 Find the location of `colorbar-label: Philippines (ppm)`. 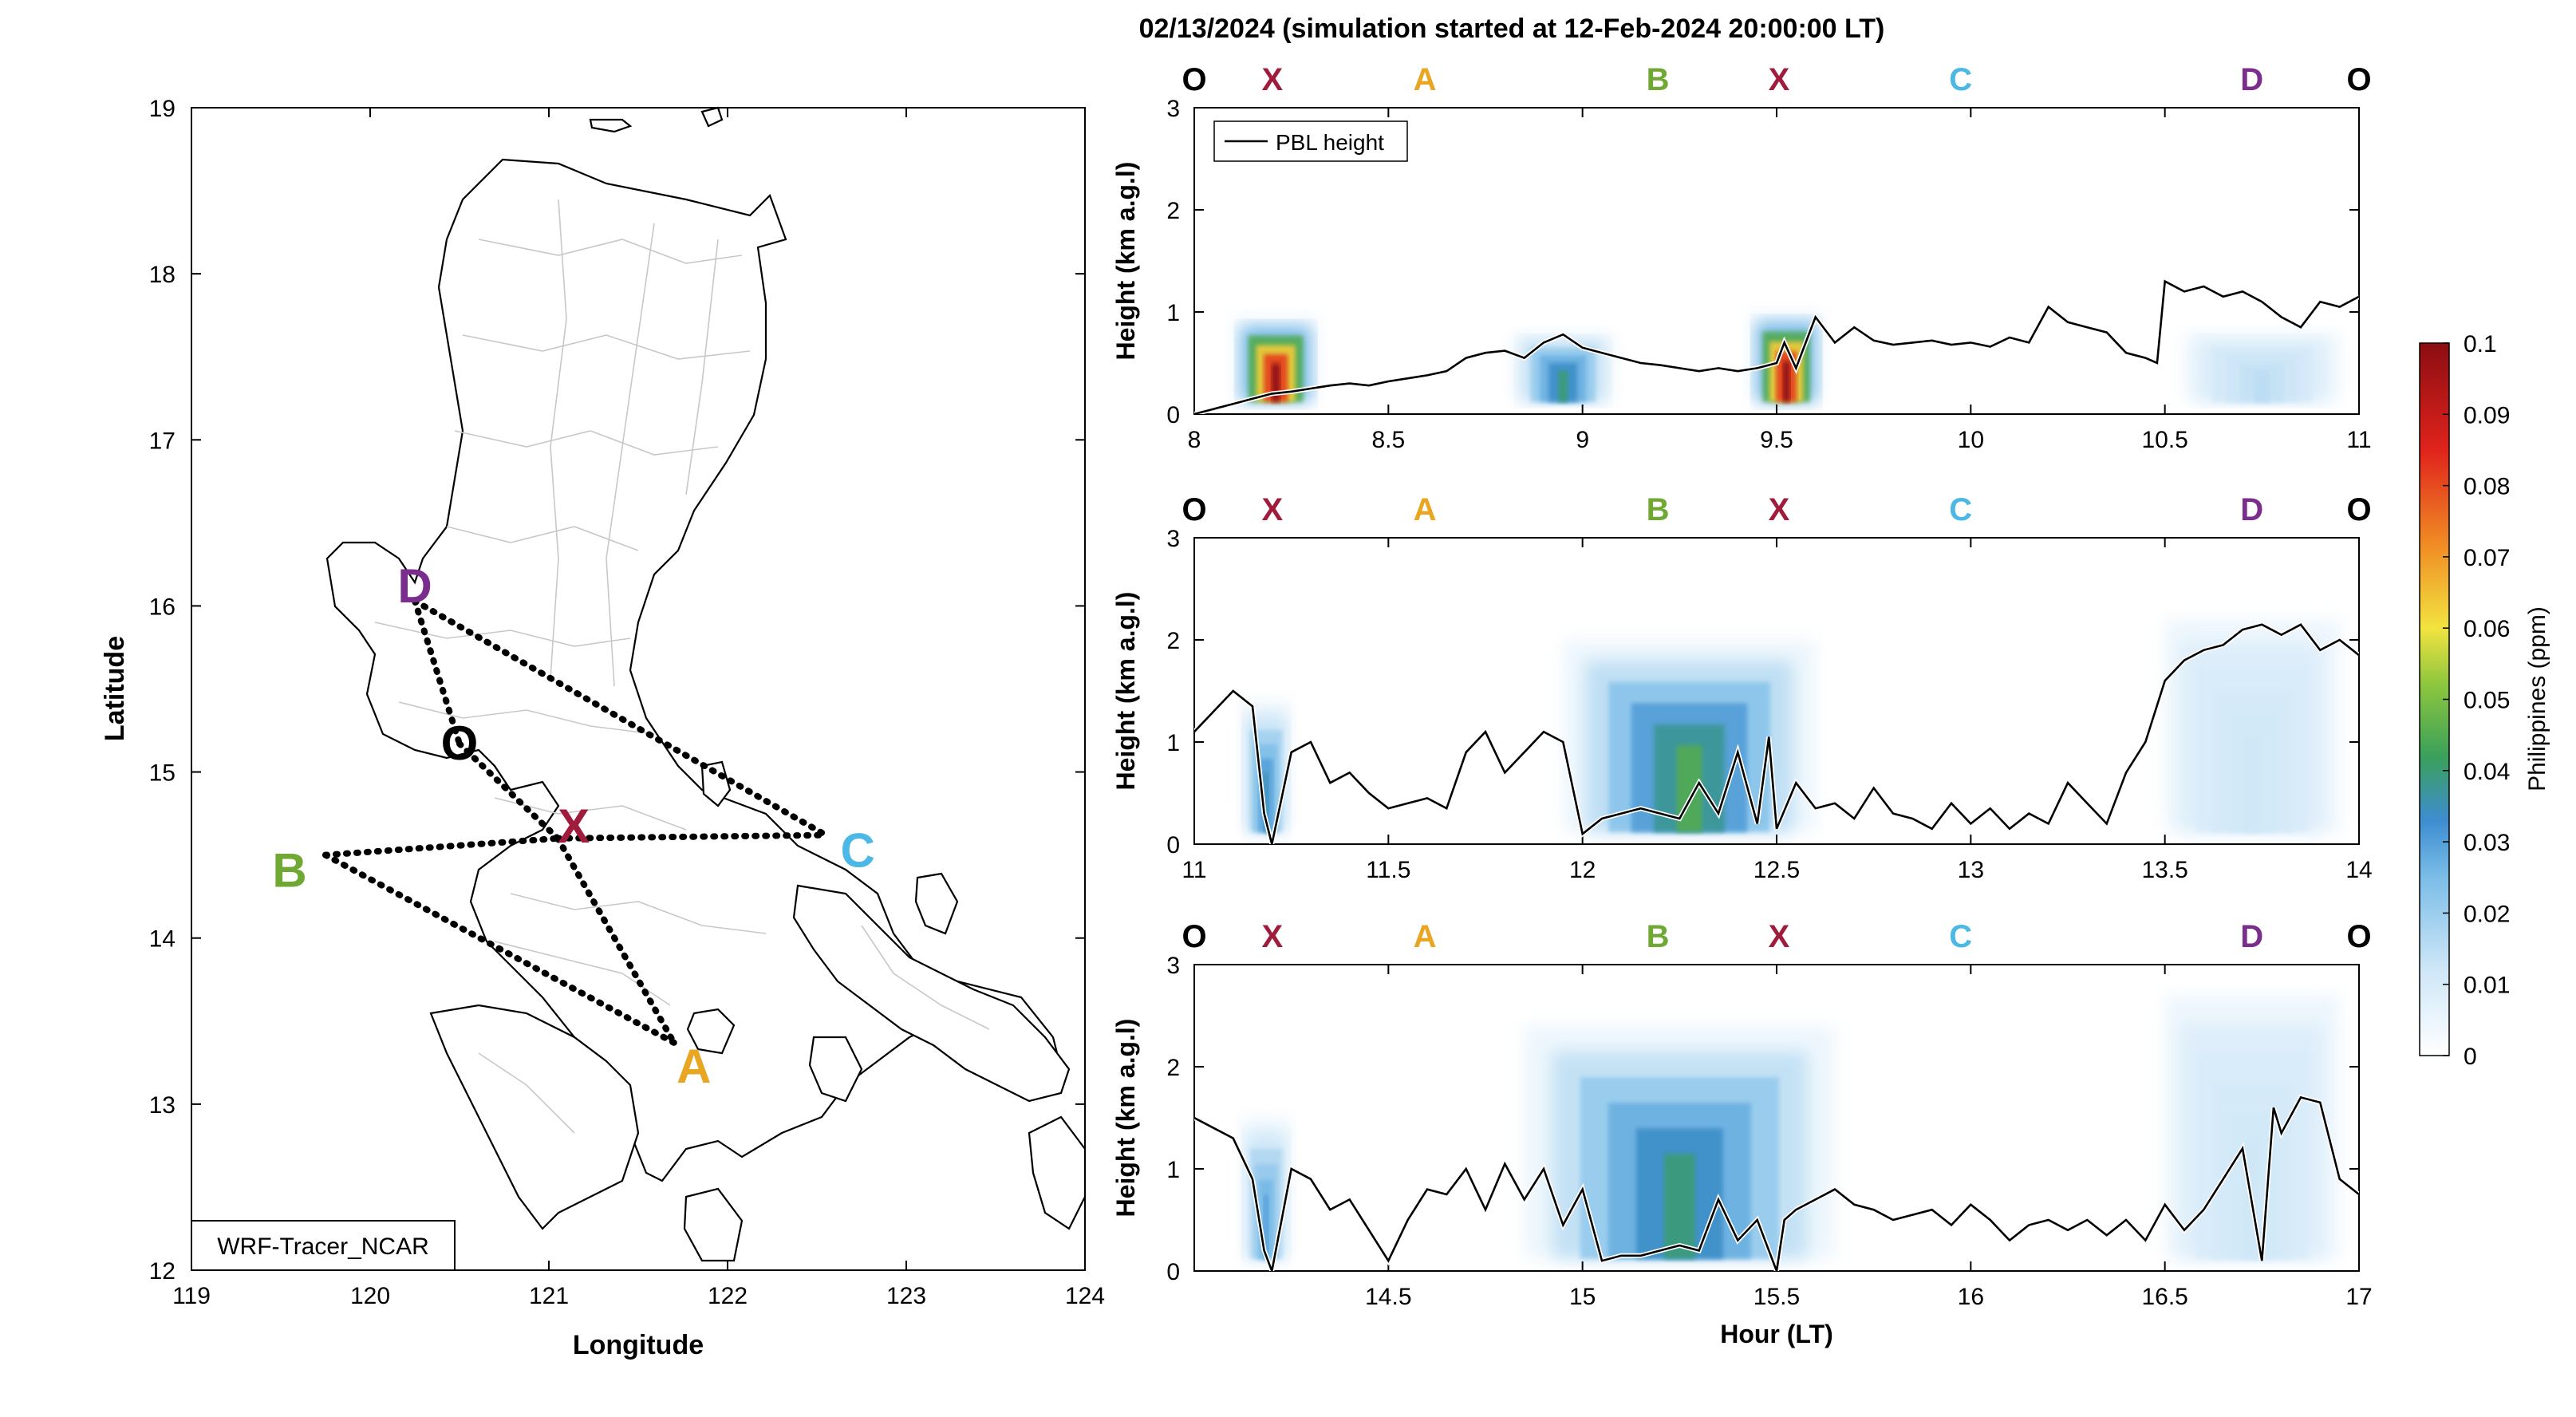

colorbar-label: Philippines (ppm) is located at coordinates (2537, 698).